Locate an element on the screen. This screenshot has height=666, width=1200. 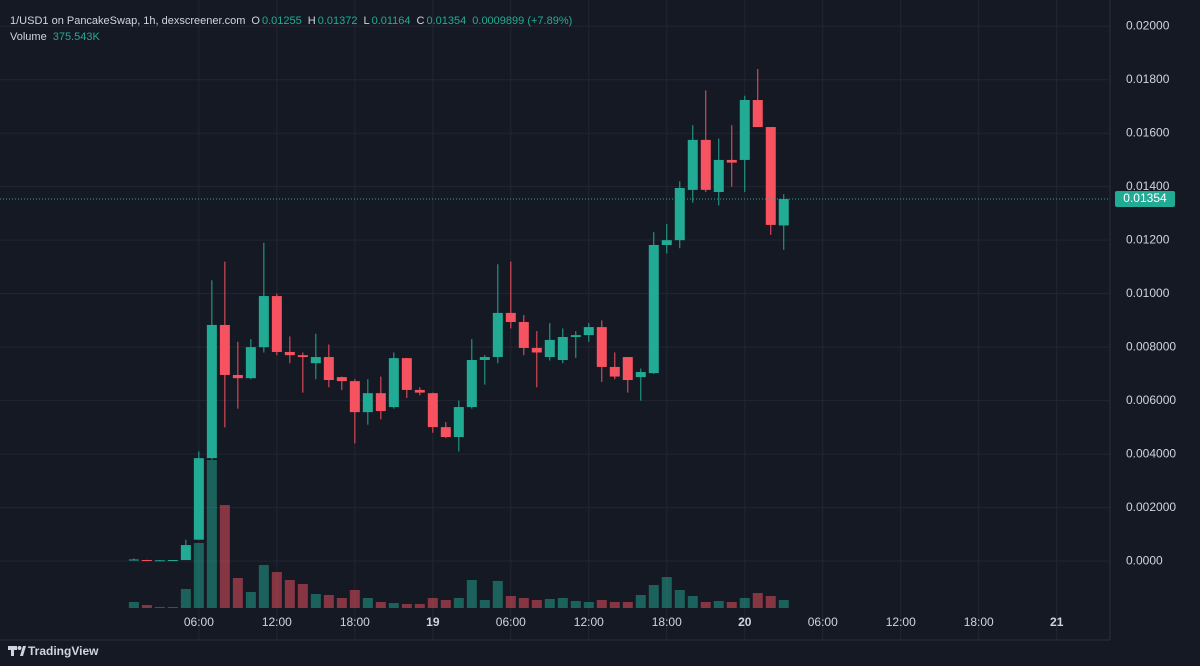
x-tick-label: 21 is located at coordinates (1057, 622).